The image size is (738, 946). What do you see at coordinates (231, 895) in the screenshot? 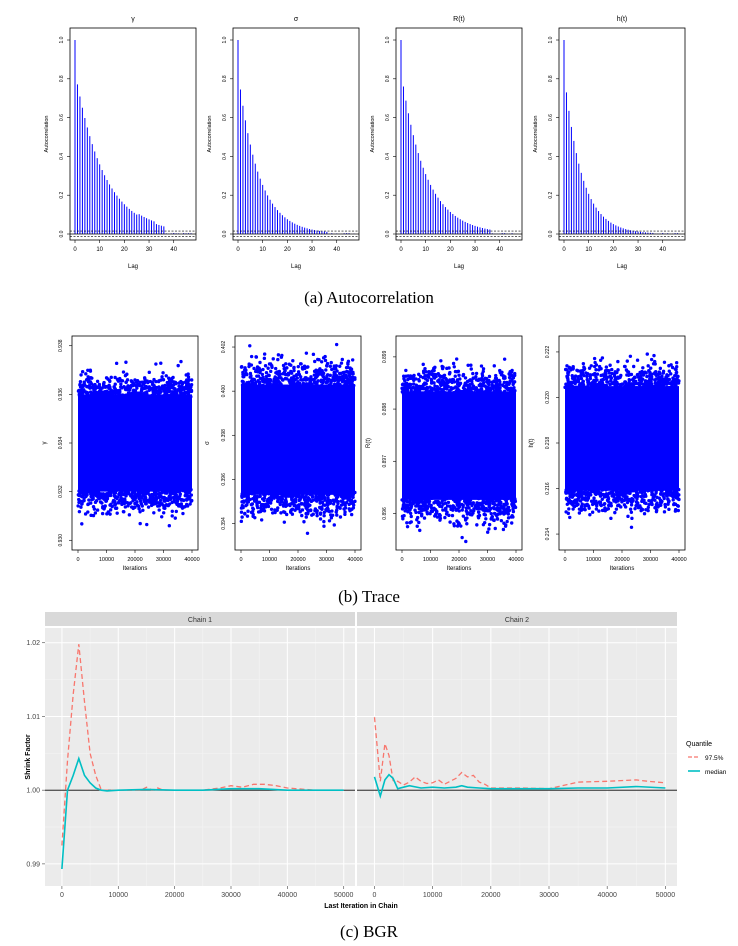
I see `bgr-xtick-label: 30000` at bounding box center [231, 895].